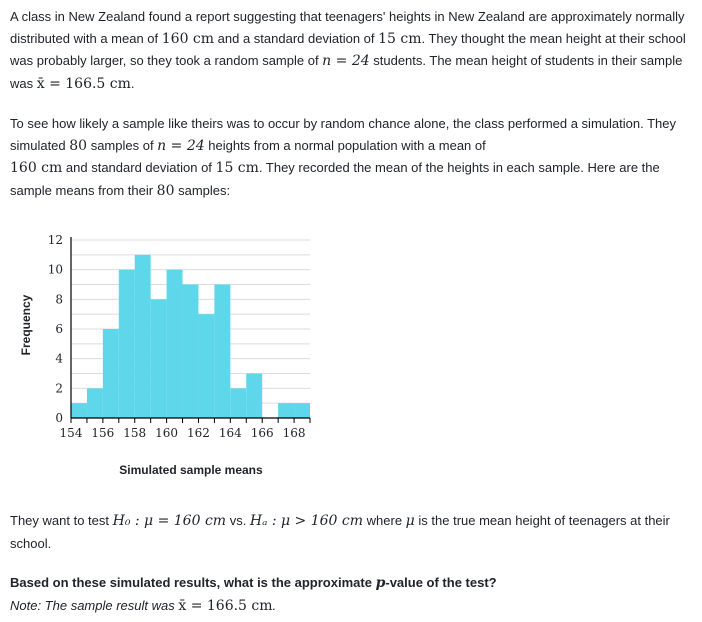  What do you see at coordinates (71, 433) in the screenshot?
I see `x-tick-label: 154` at bounding box center [71, 433].